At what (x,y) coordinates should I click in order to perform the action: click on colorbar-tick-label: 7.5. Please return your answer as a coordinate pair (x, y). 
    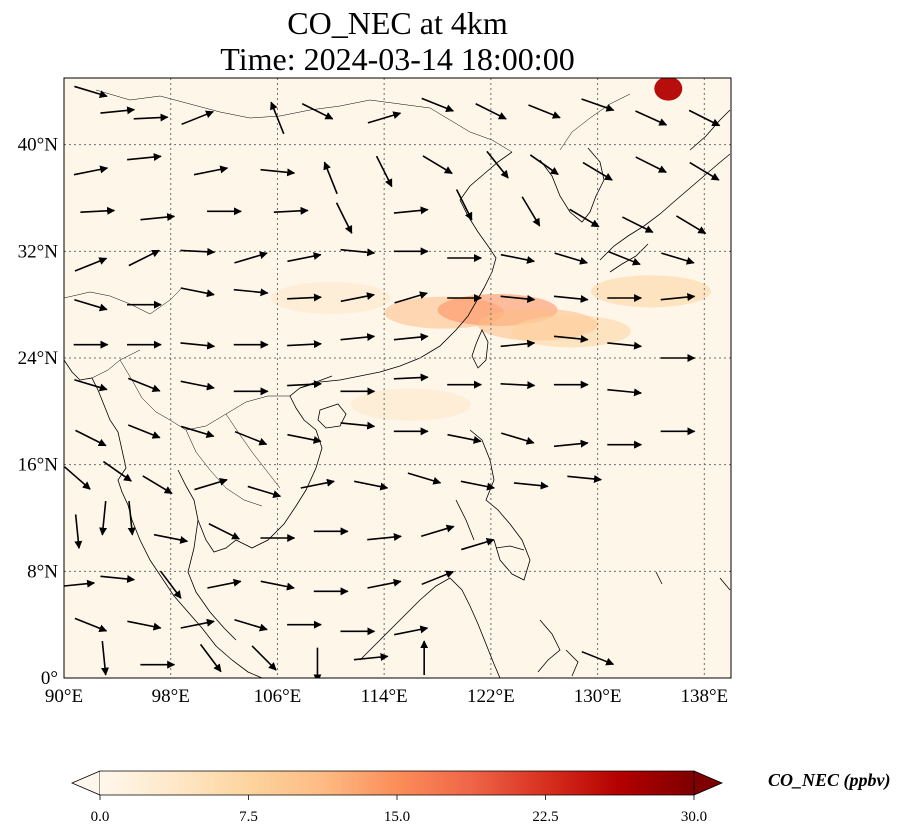
    Looking at the image, I should click on (248, 817).